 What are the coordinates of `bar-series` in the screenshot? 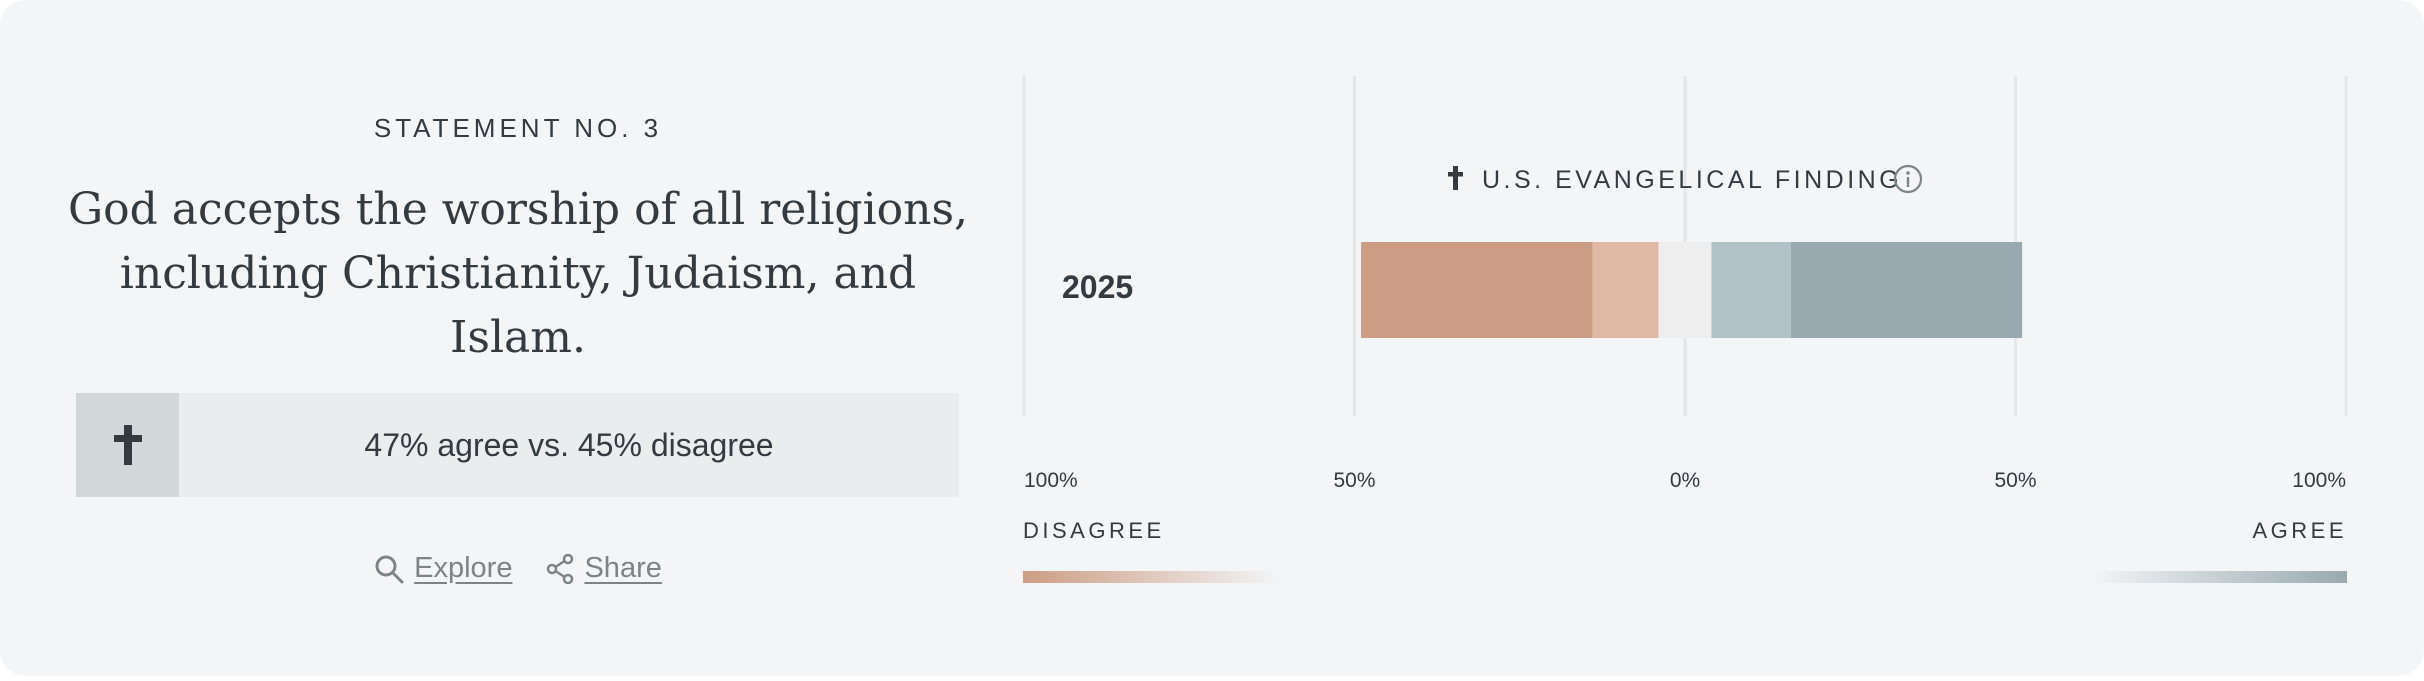 It's located at (1692, 290).